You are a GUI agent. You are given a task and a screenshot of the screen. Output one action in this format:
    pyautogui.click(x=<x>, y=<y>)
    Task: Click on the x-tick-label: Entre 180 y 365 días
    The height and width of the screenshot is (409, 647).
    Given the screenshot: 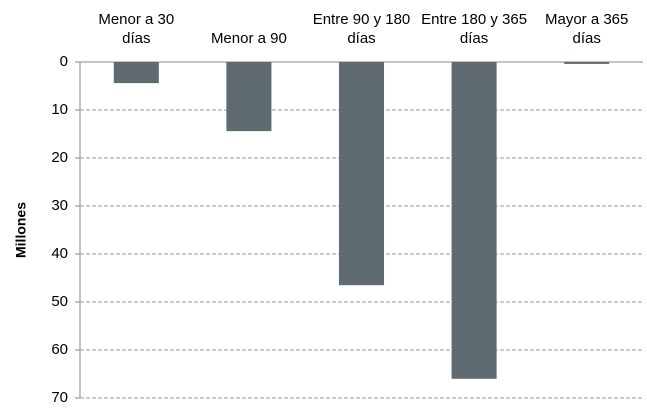 What is the action you would take?
    pyautogui.click(x=474, y=29)
    